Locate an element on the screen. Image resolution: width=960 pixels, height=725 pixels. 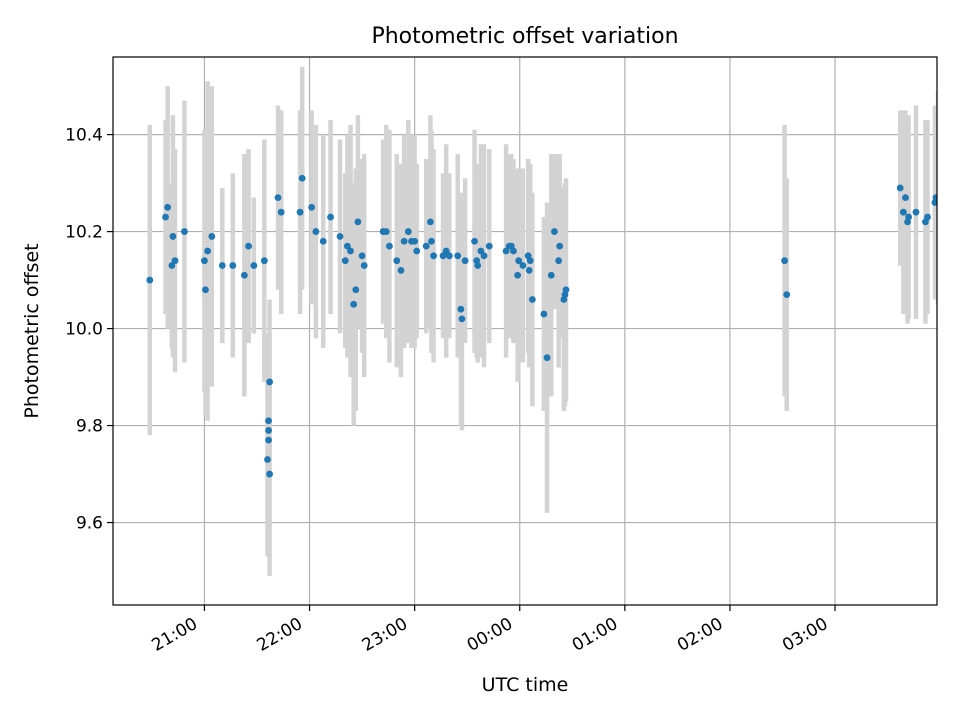
y-tick-label: 9.6 is located at coordinates (89, 524).